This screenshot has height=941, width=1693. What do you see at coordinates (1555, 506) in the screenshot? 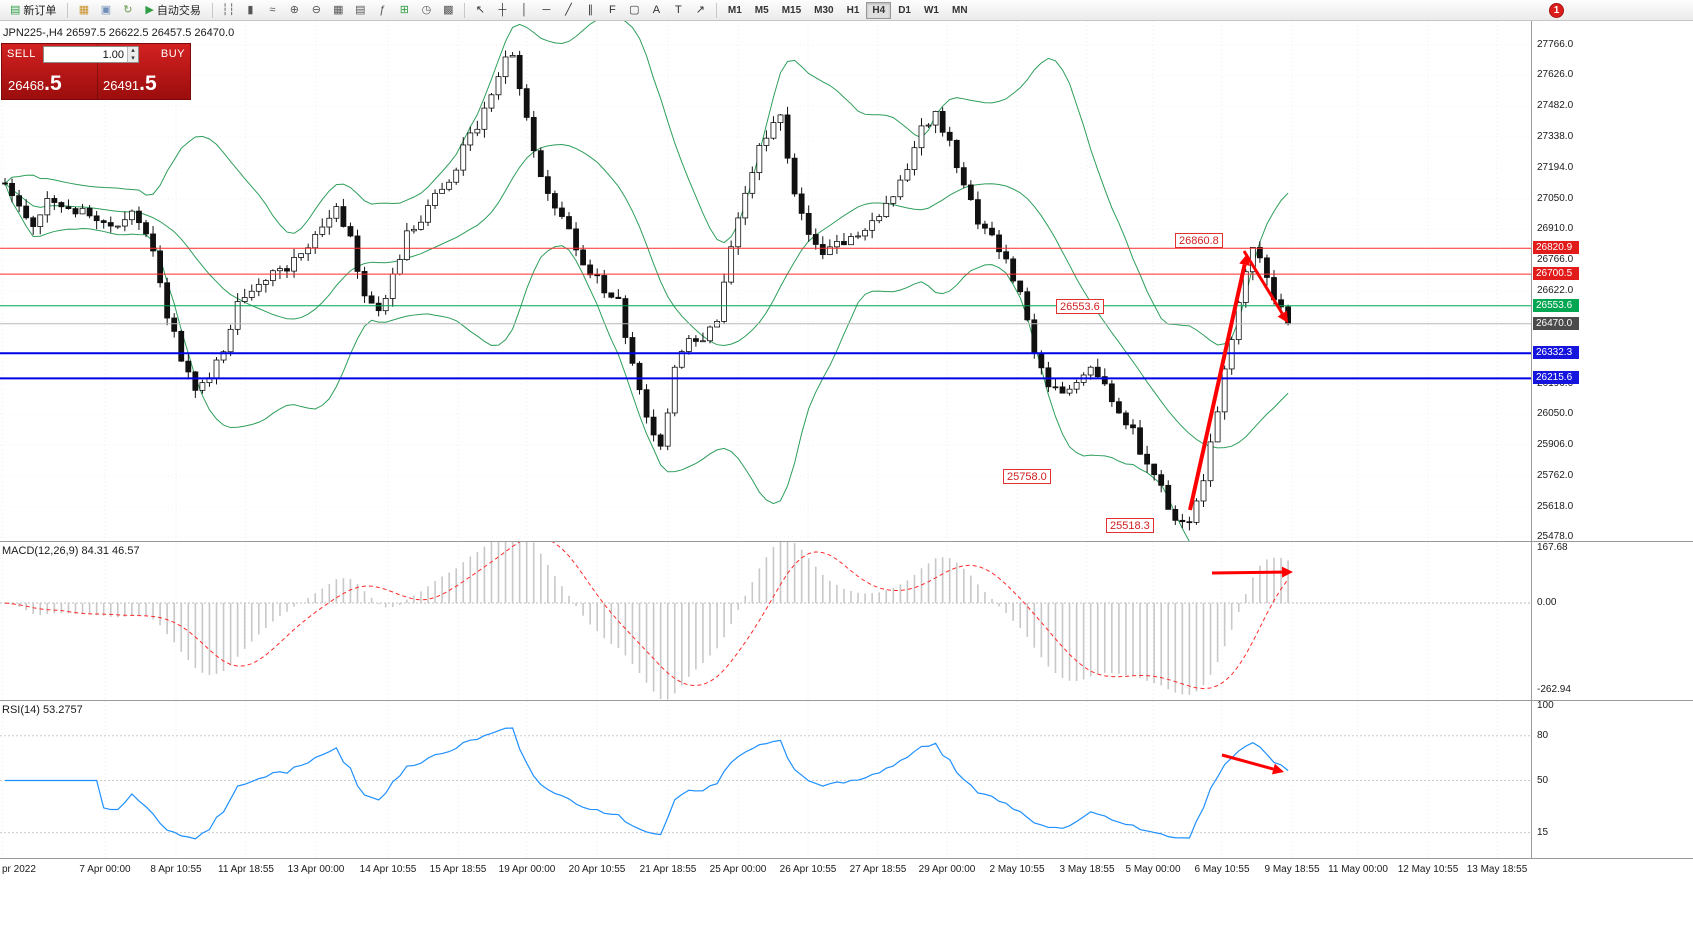
I see `price-axis-label: 25618.0` at bounding box center [1555, 506].